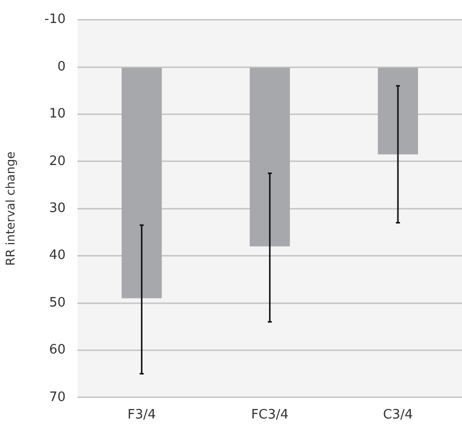 The height and width of the screenshot is (437, 462). Describe the element at coordinates (61, 66) in the screenshot. I see `y-tick-label: 0` at that location.